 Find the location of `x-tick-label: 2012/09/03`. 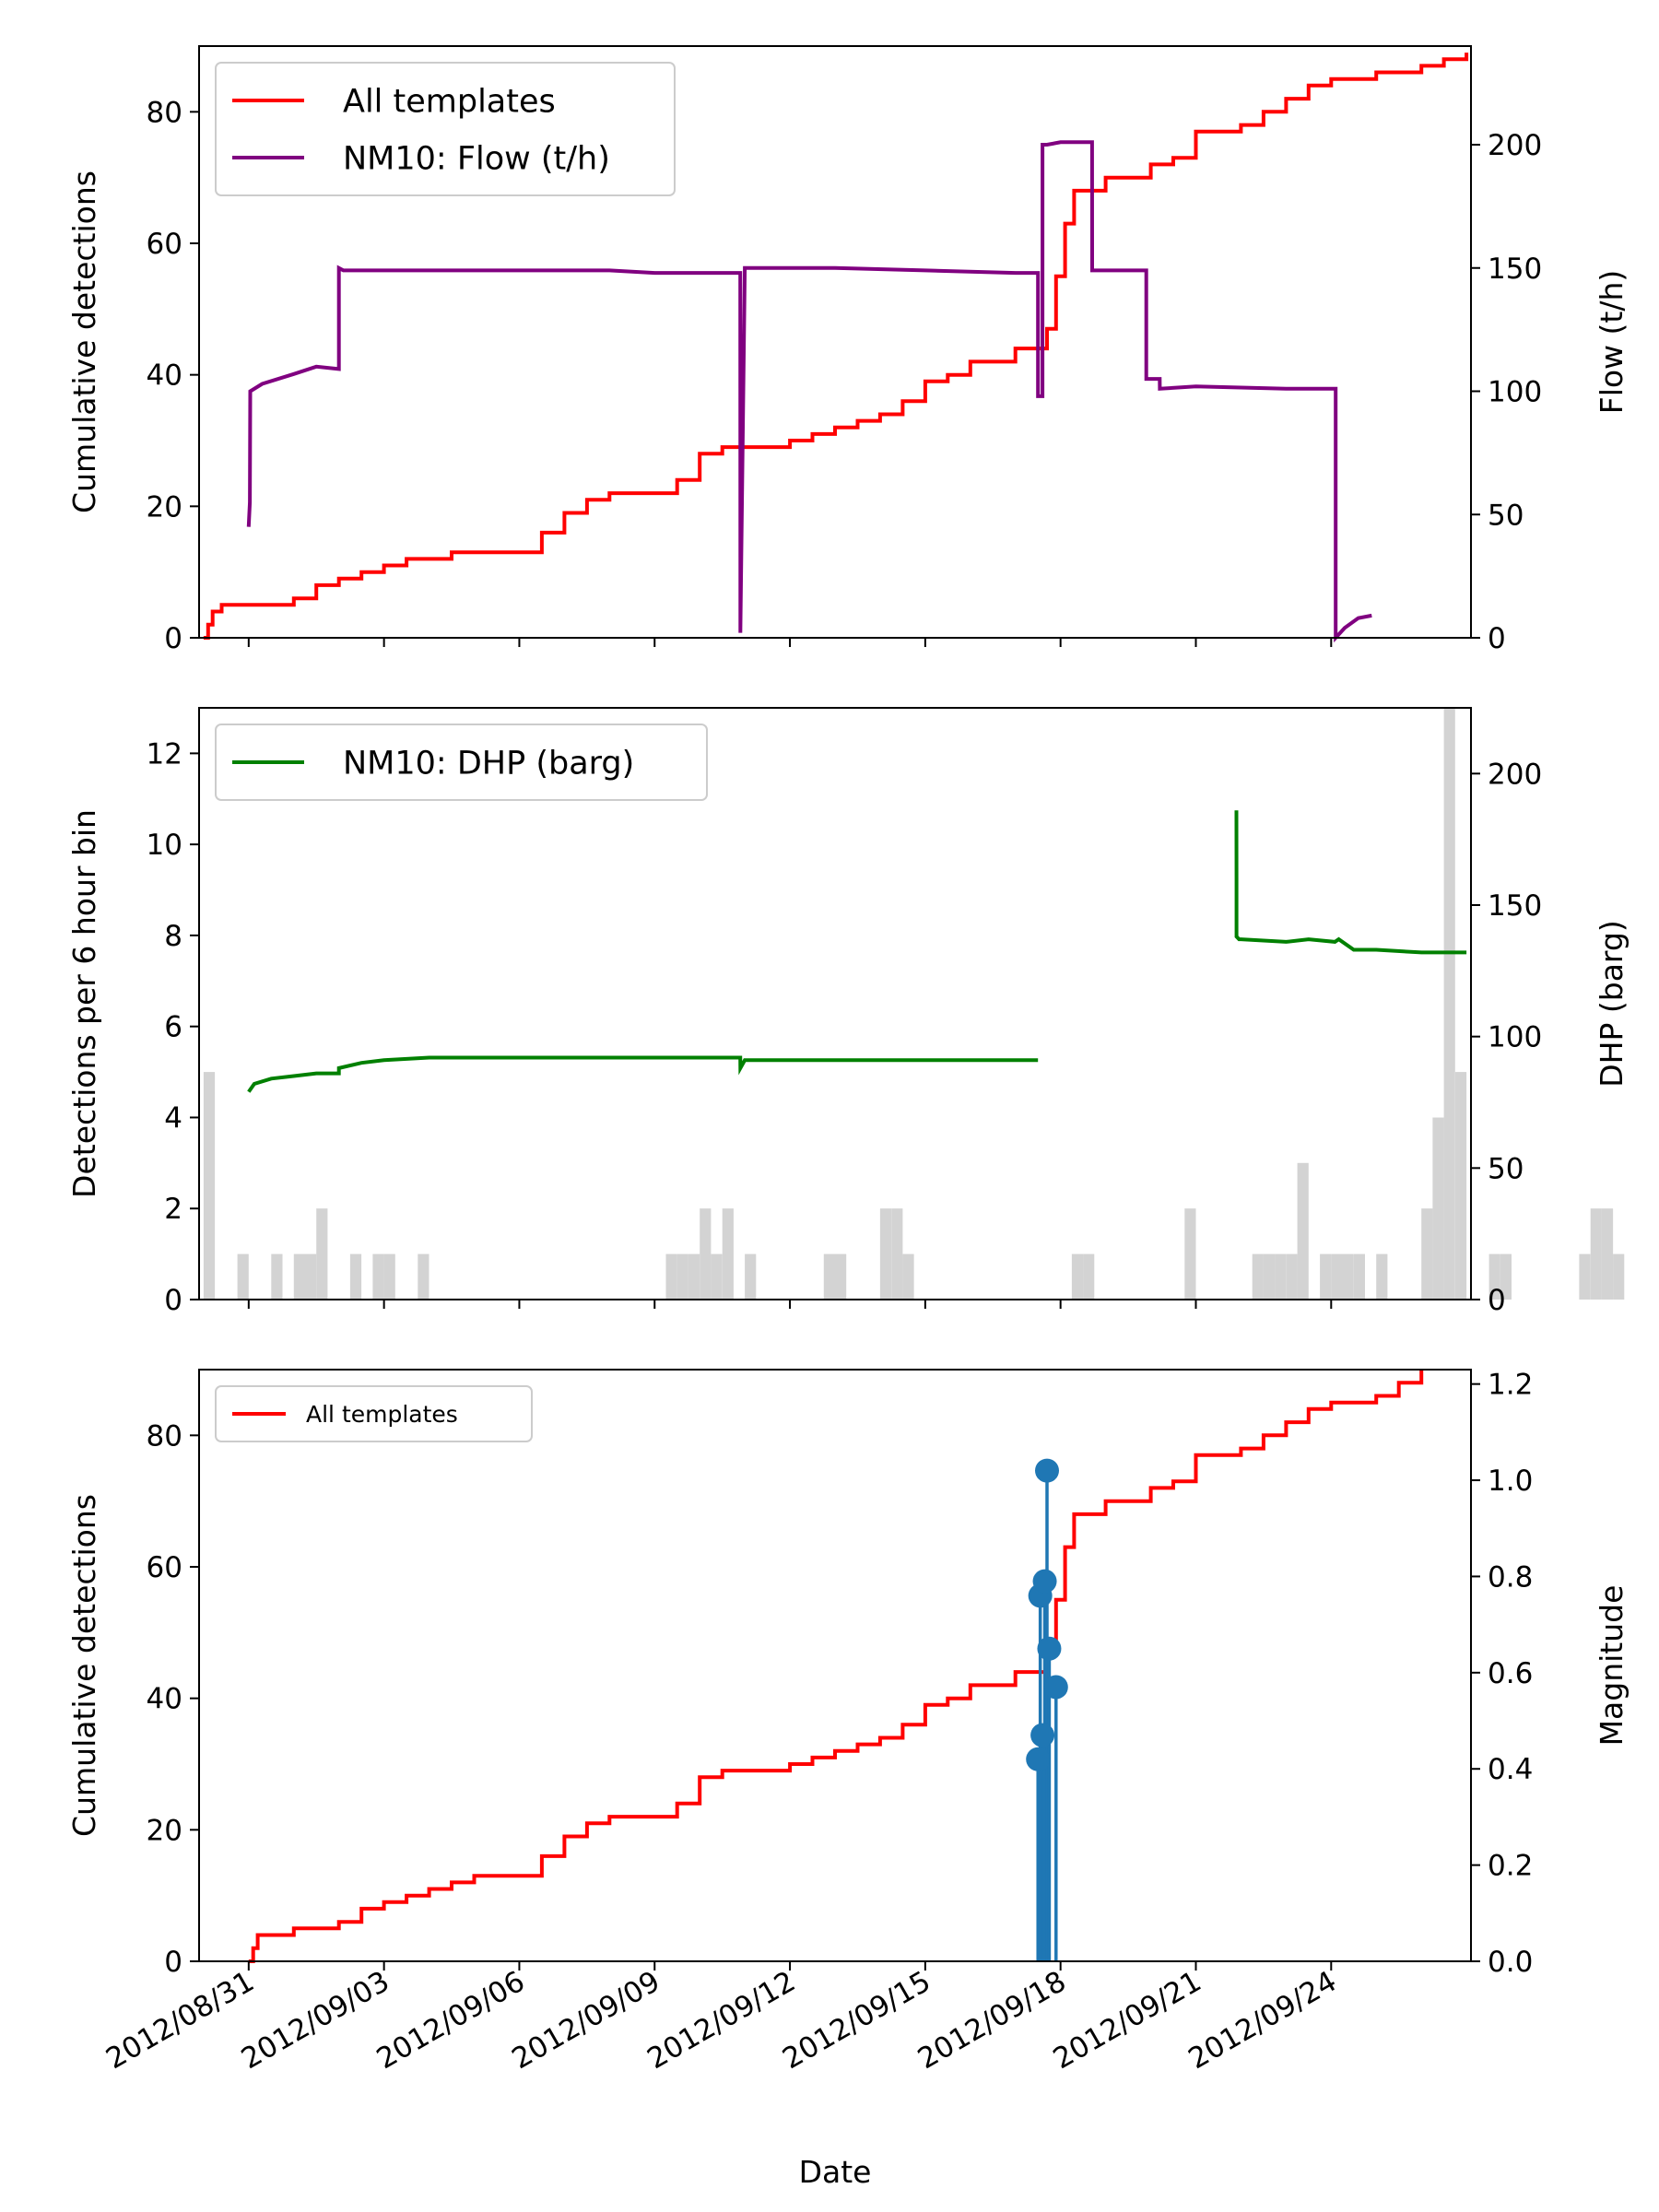

x-tick-label: 2012/09/03 is located at coordinates (315, 2021).